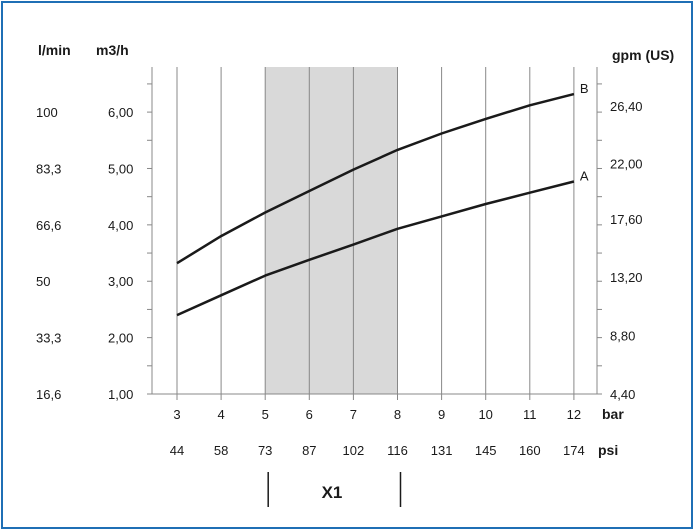  What do you see at coordinates (120, 281) in the screenshot?
I see `y-tick-label-m3h: 3,00` at bounding box center [120, 281].